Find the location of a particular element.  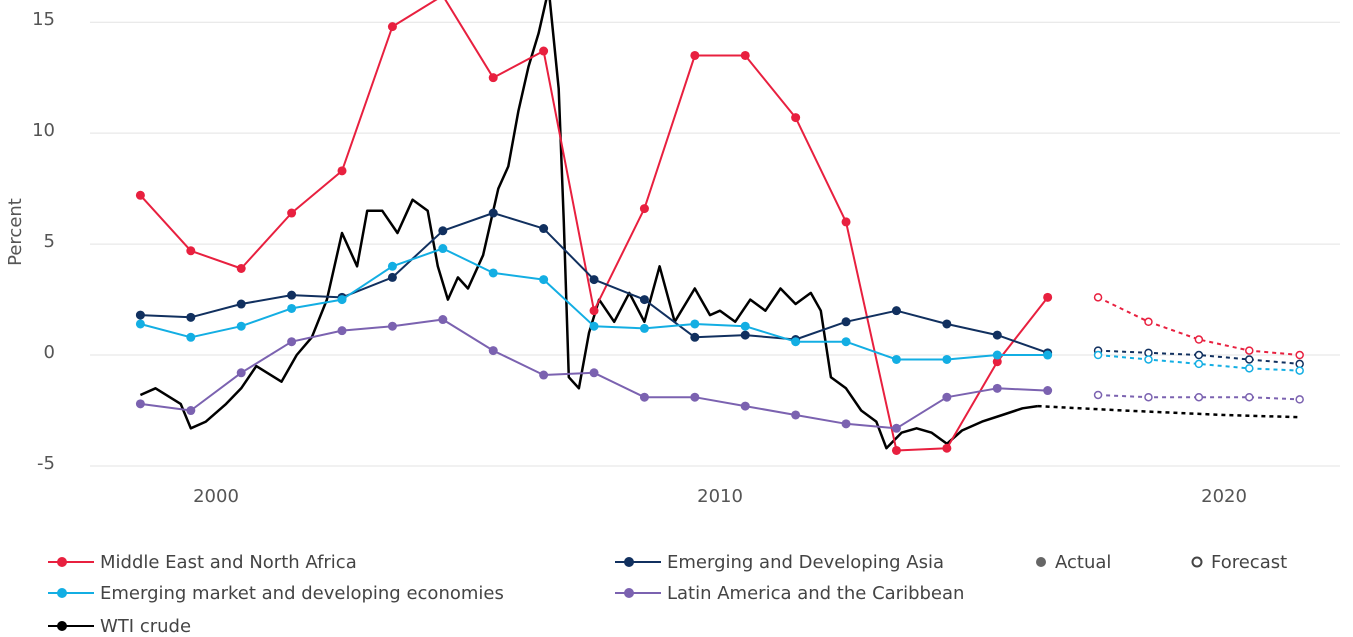

line is located at coordinates (594, 304).